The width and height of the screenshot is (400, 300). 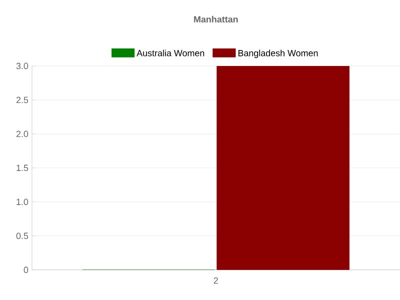 What do you see at coordinates (216, 19) in the screenshot?
I see `chart-title: Manhattan` at bounding box center [216, 19].